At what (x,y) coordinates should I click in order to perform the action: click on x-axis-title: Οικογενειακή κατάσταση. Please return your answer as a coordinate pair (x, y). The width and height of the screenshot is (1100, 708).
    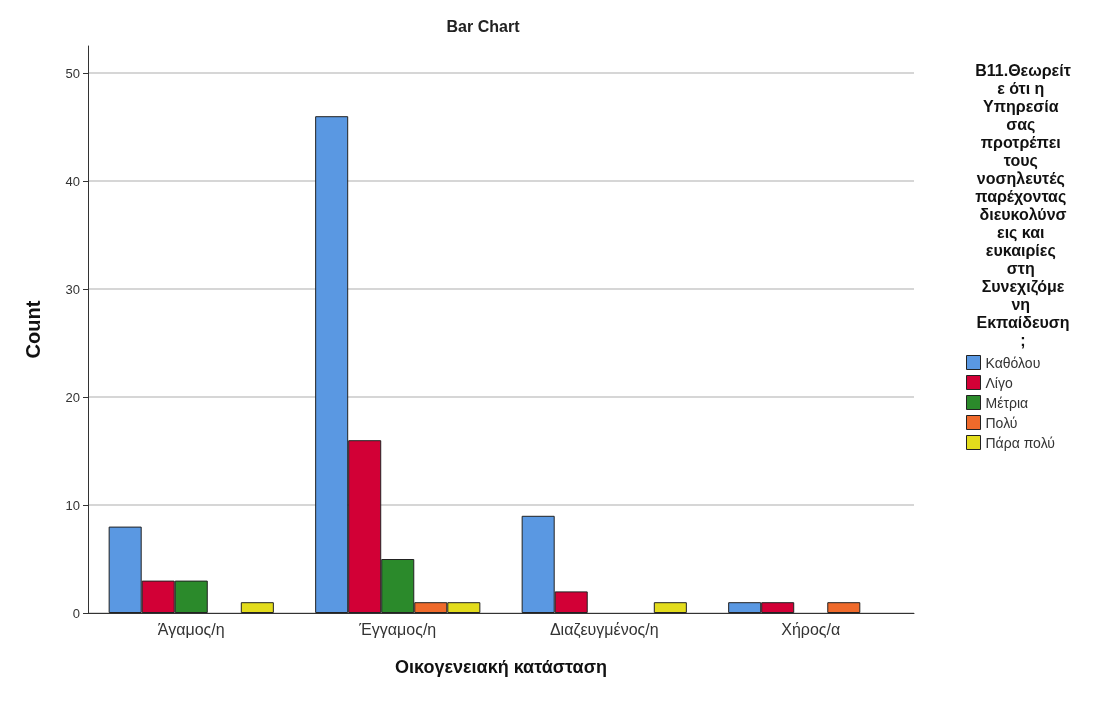
    Looking at the image, I should click on (501, 667).